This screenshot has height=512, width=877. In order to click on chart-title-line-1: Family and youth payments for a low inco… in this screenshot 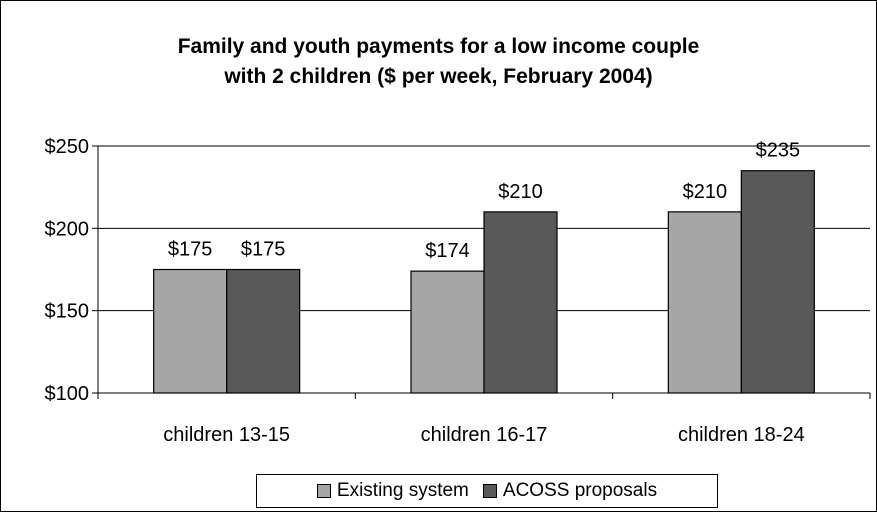, I will do `click(438, 46)`.